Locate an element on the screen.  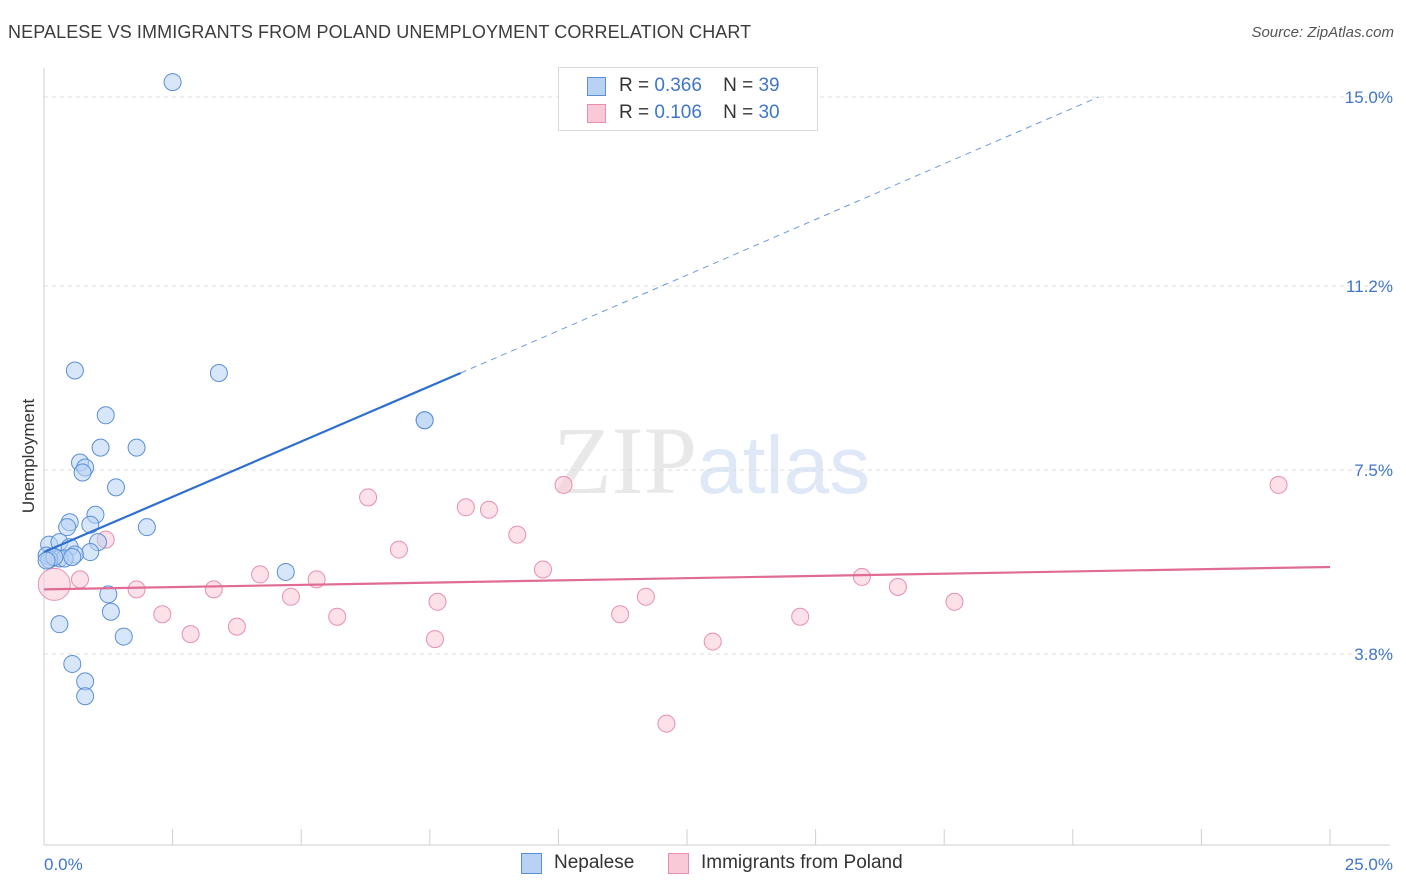
nepalese-trend-line is located at coordinates (252, 463).